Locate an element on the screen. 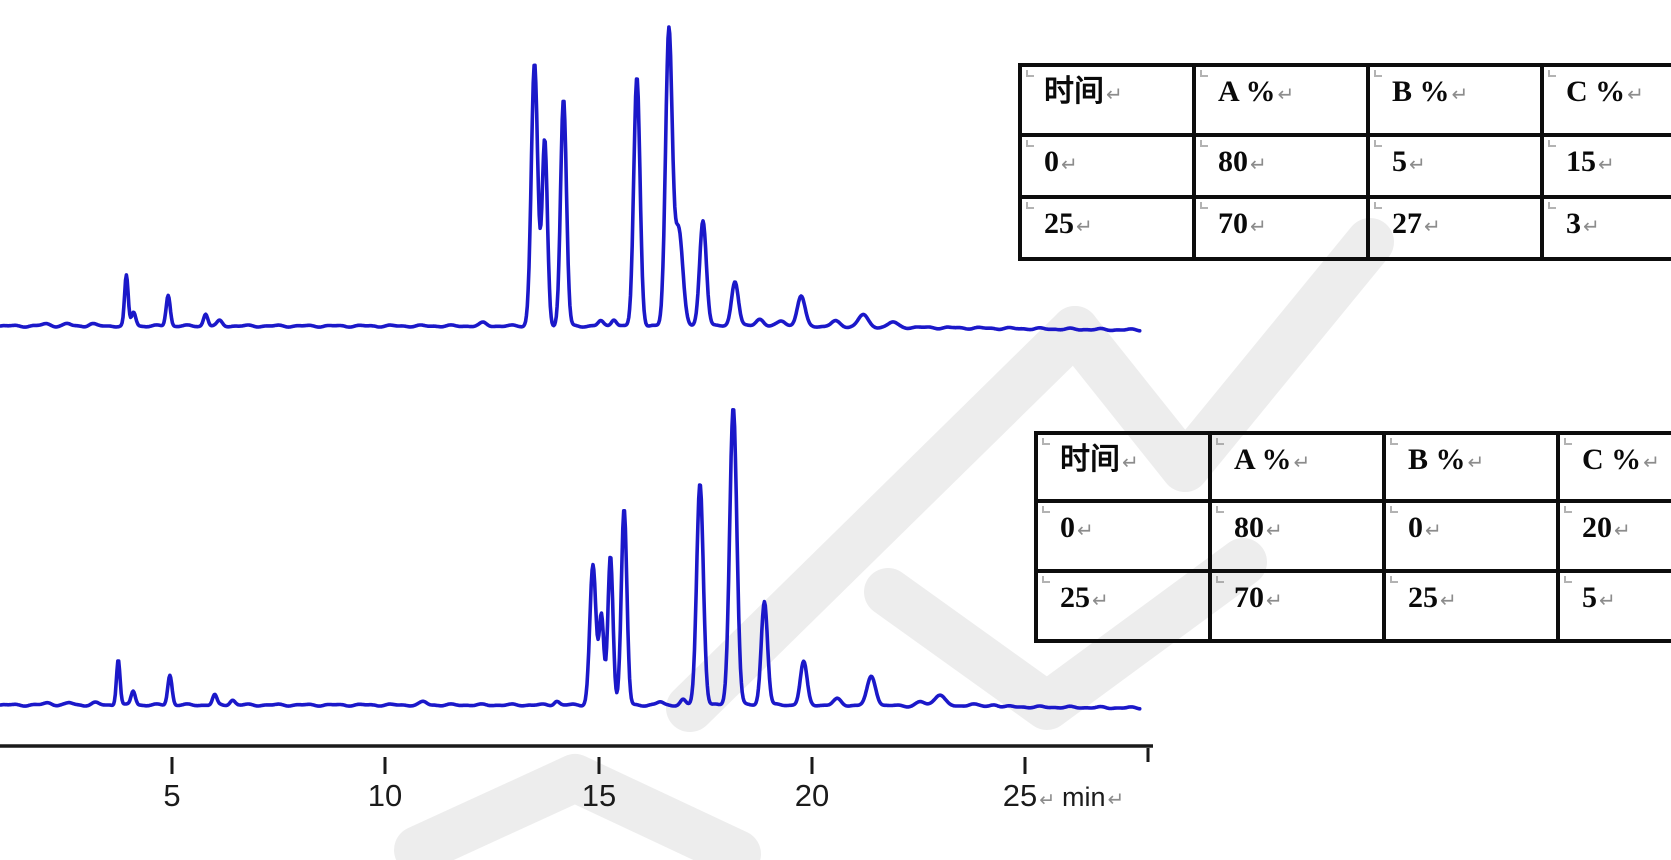 The height and width of the screenshot is (860, 1671). table-row: 0 ↵ 80 ↵ 0 ↵ 20 ↵ is located at coordinates (1352, 536).